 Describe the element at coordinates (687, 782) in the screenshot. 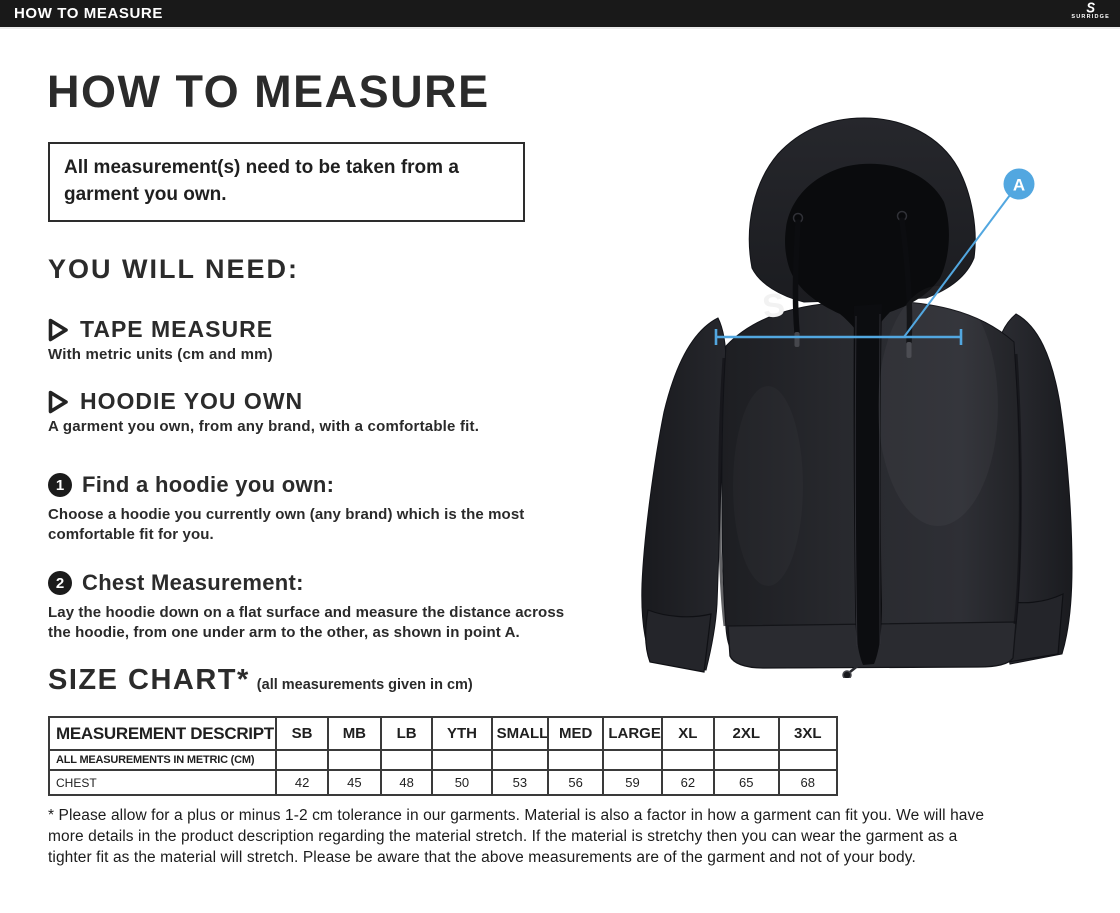

I see `measurement-value: 62` at that location.